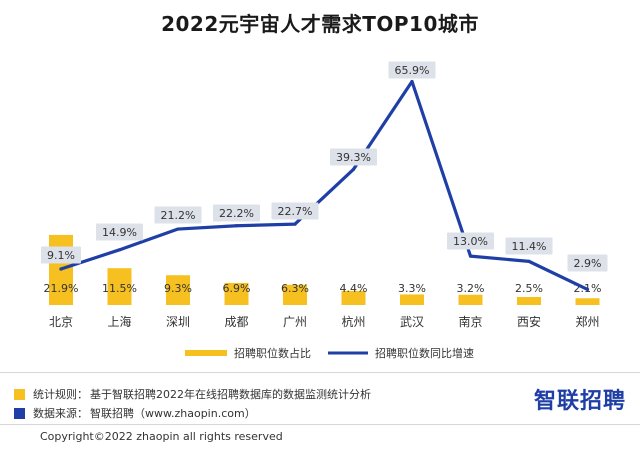  I want to click on line-label-0-bg, so click(61, 255).